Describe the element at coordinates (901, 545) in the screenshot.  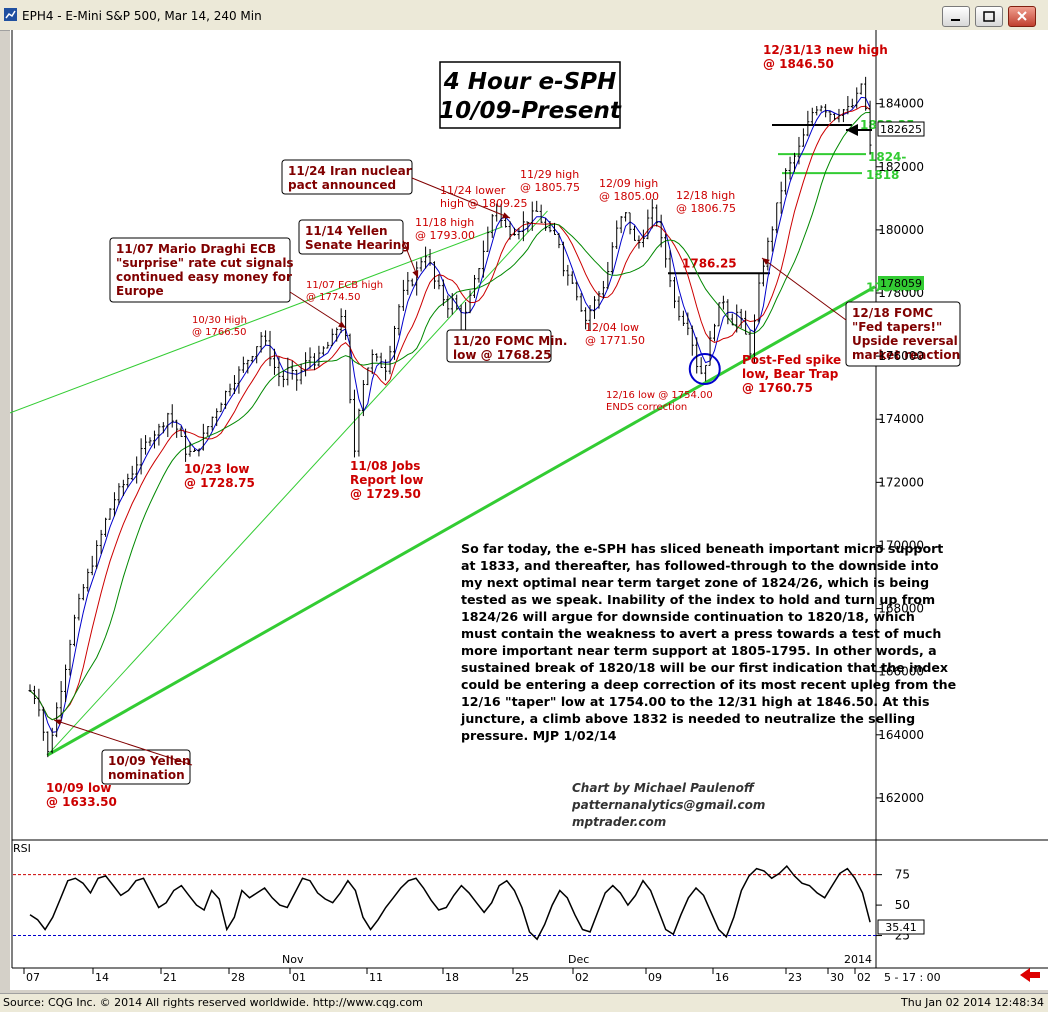
I see `y-tick-label: 170000` at that location.